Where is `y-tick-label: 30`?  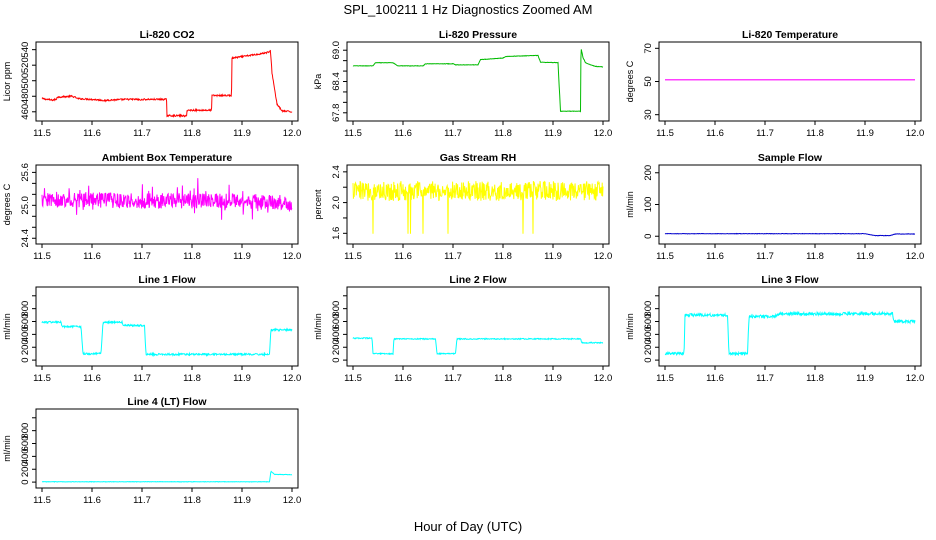 y-tick-label: 30 is located at coordinates (648, 114).